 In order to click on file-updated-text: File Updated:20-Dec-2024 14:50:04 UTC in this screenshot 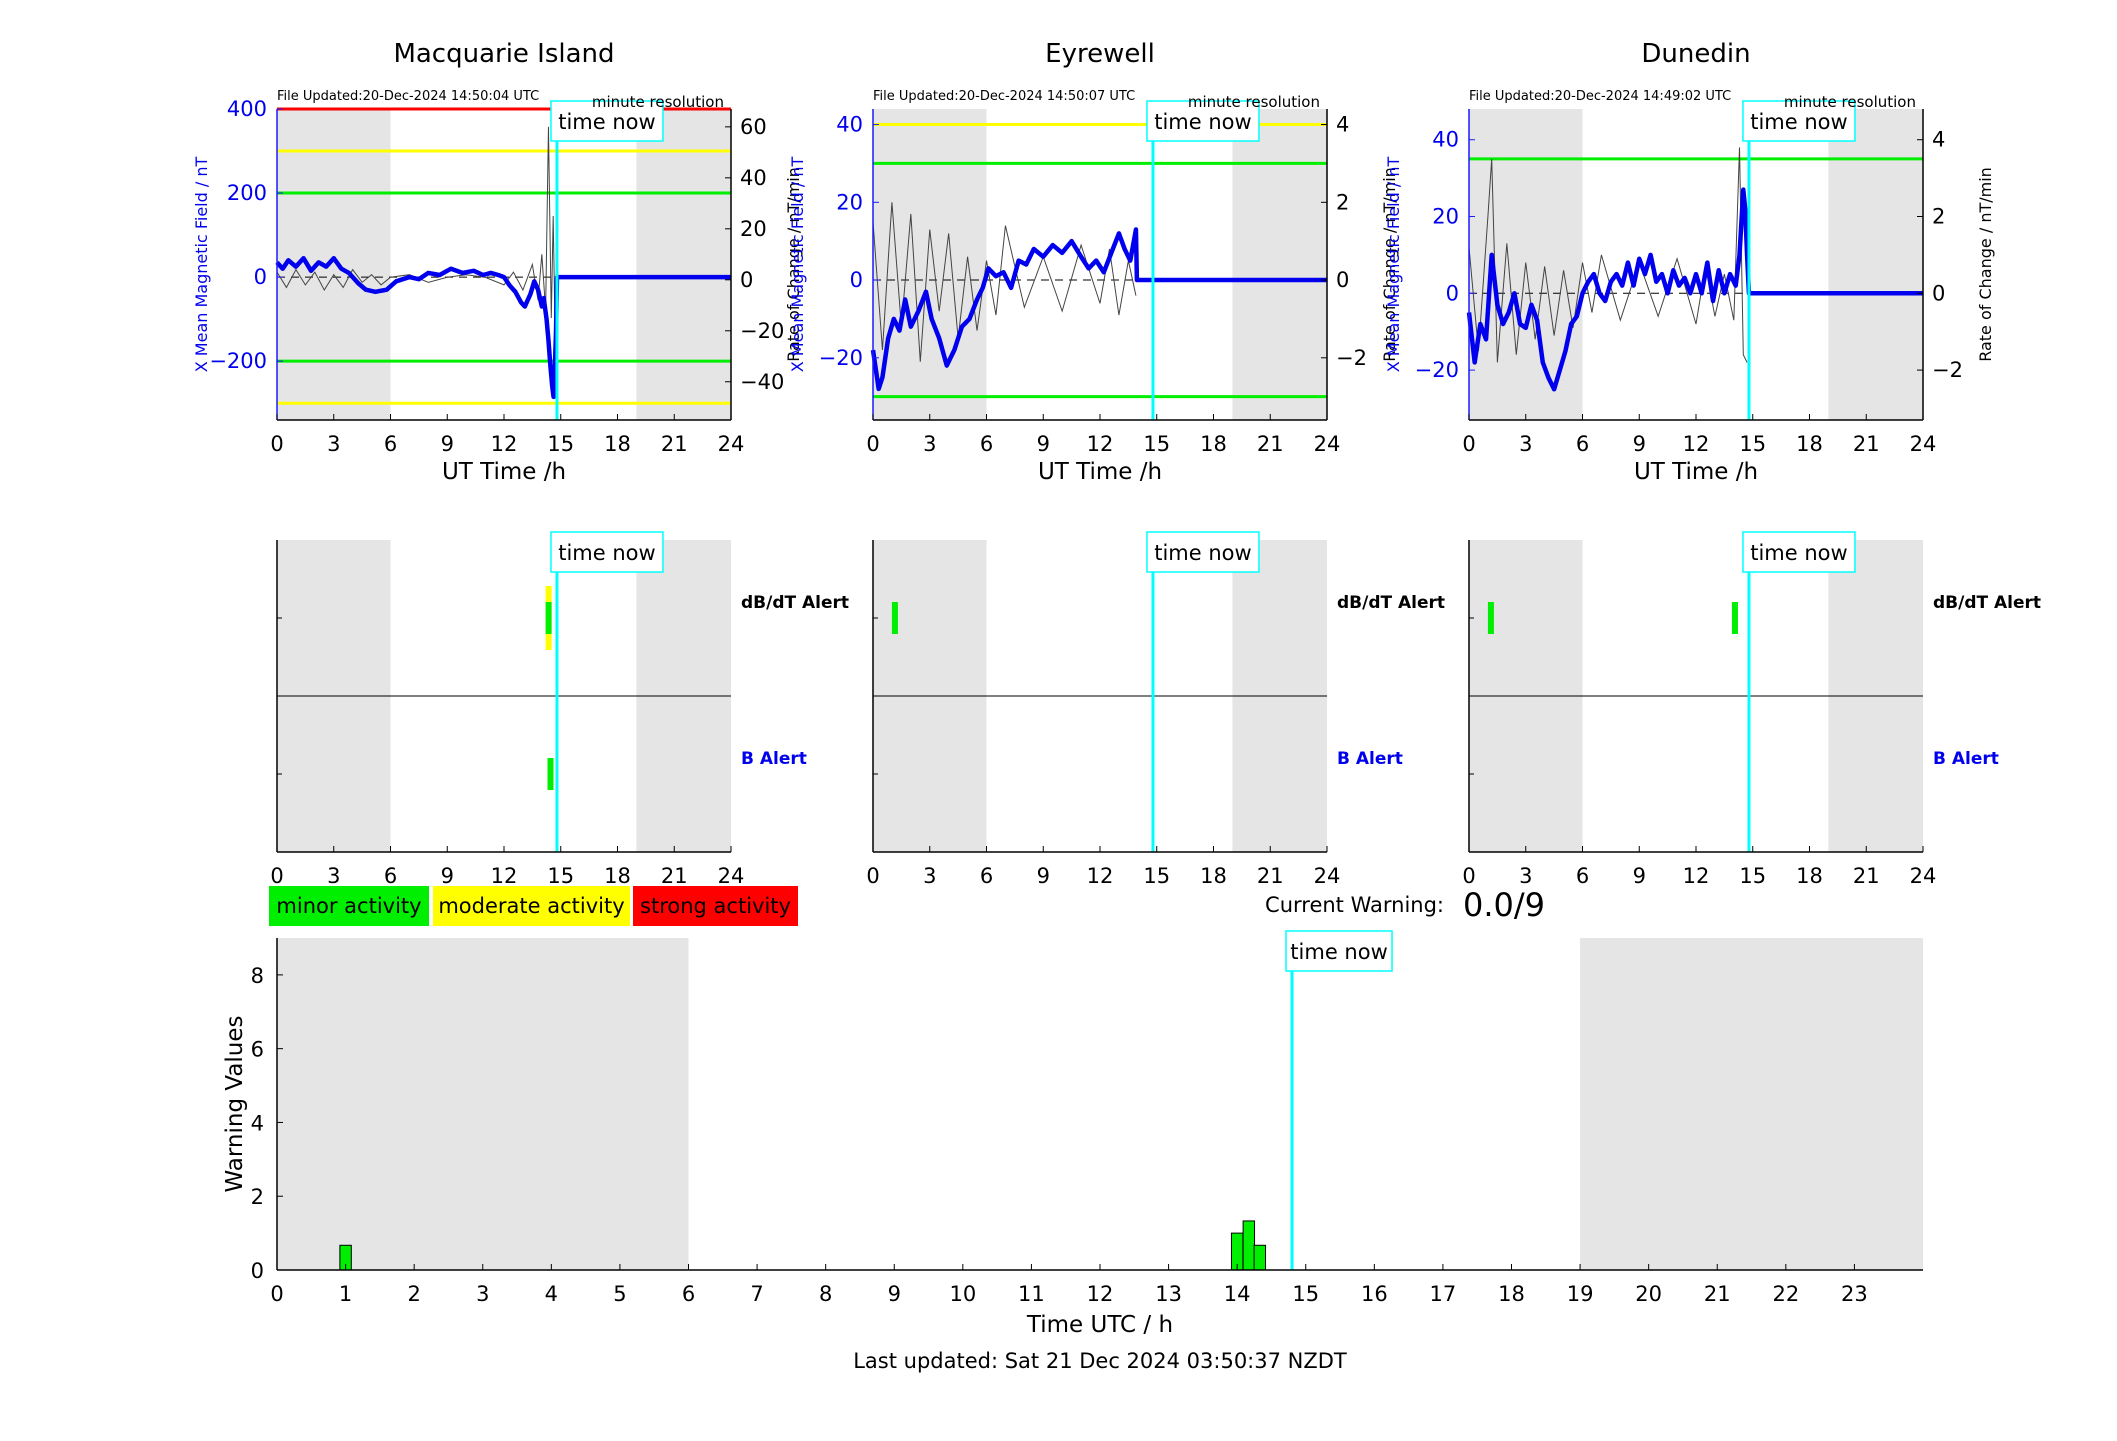, I will do `click(408, 96)`.